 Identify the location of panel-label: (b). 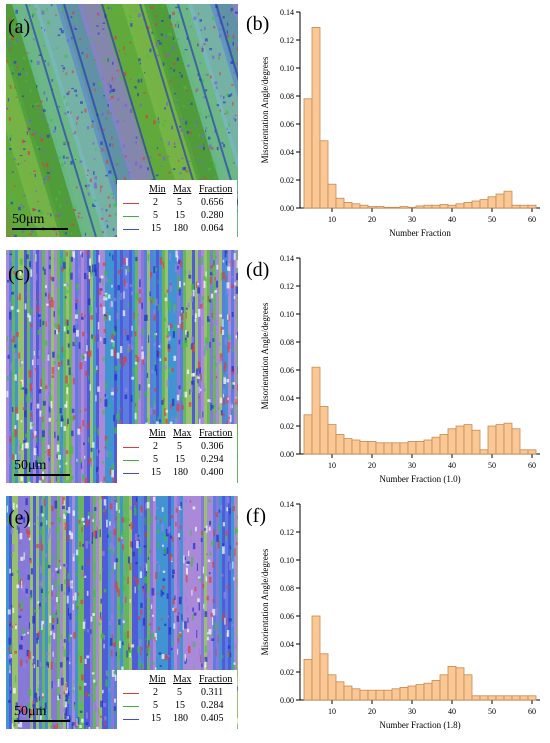
(257, 24).